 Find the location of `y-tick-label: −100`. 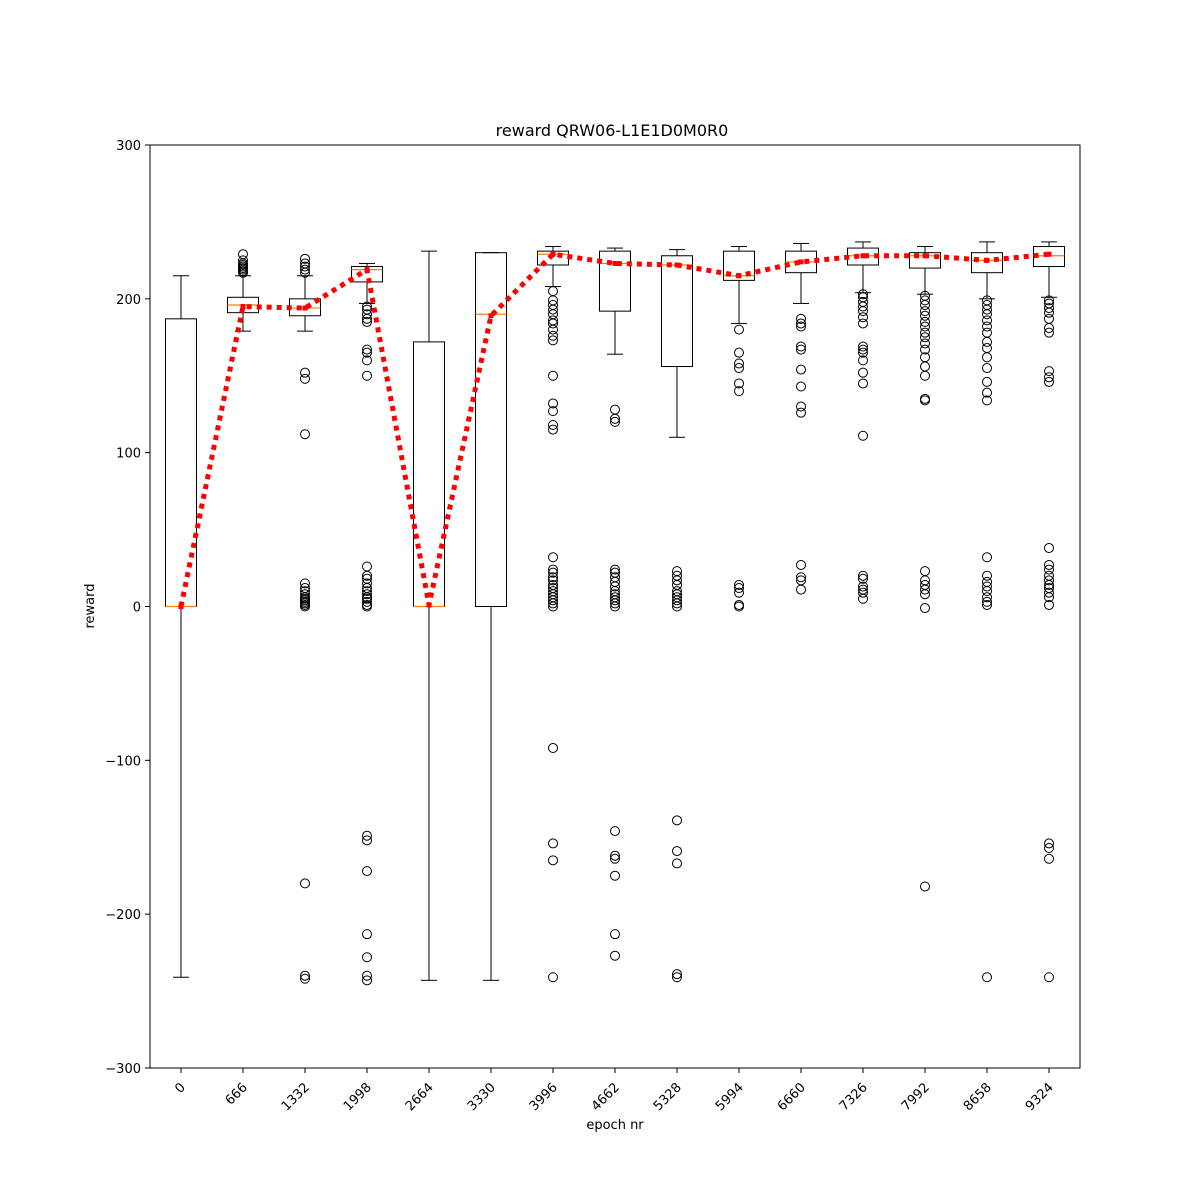

y-tick-label: −100 is located at coordinates (123, 761).